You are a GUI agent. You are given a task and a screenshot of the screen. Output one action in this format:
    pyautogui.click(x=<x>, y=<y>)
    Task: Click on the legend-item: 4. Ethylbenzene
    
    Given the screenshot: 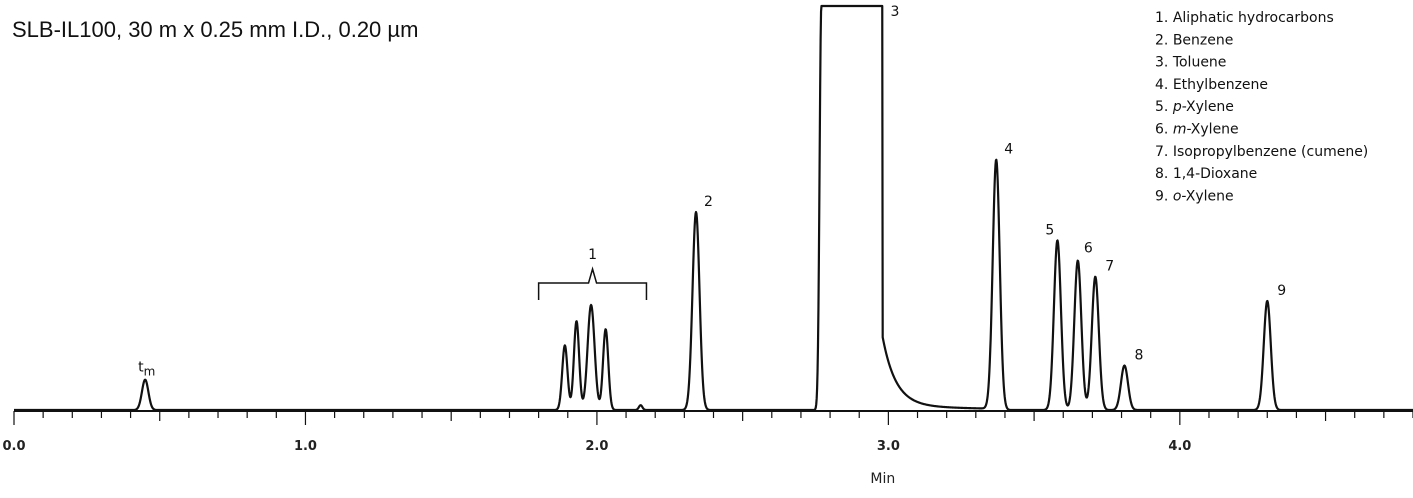 What is the action you would take?
    pyautogui.click(x=1211, y=85)
    